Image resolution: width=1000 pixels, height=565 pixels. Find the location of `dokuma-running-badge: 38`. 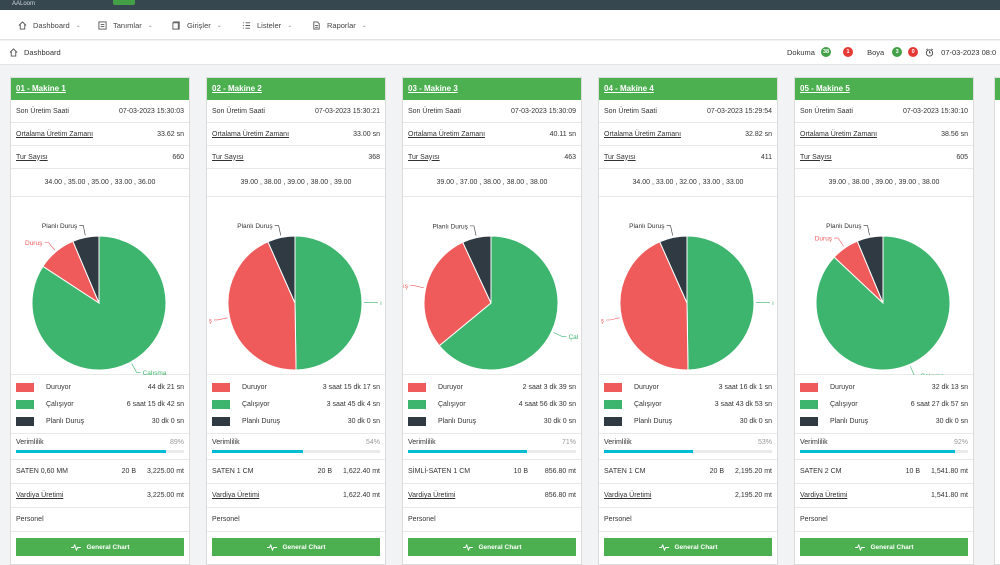

dokuma-running-badge: 38 is located at coordinates (826, 52).